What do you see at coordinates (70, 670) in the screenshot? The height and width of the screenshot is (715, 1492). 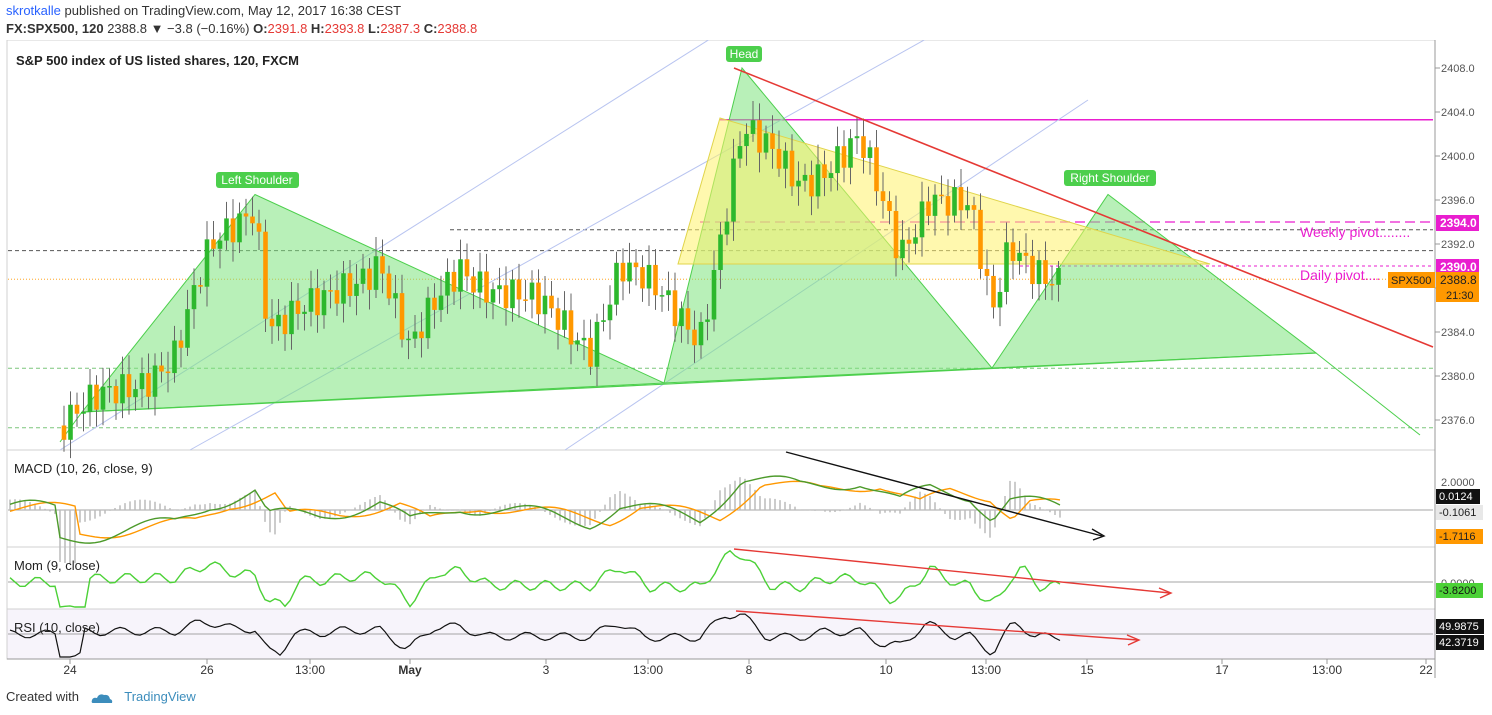 I see `time-tick-label: 24` at bounding box center [70, 670].